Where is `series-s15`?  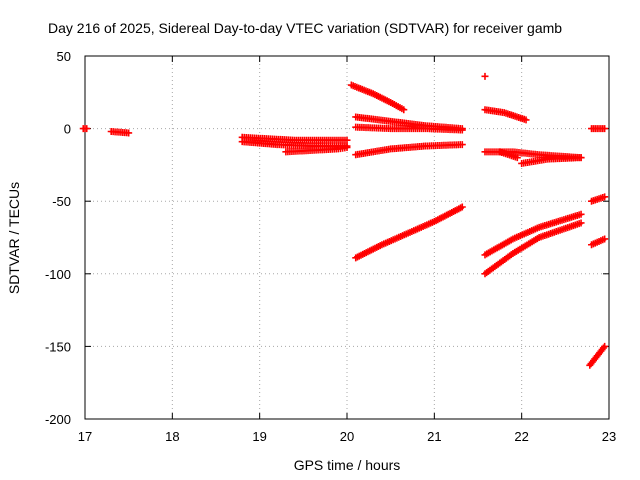 series-s15 is located at coordinates (551, 160).